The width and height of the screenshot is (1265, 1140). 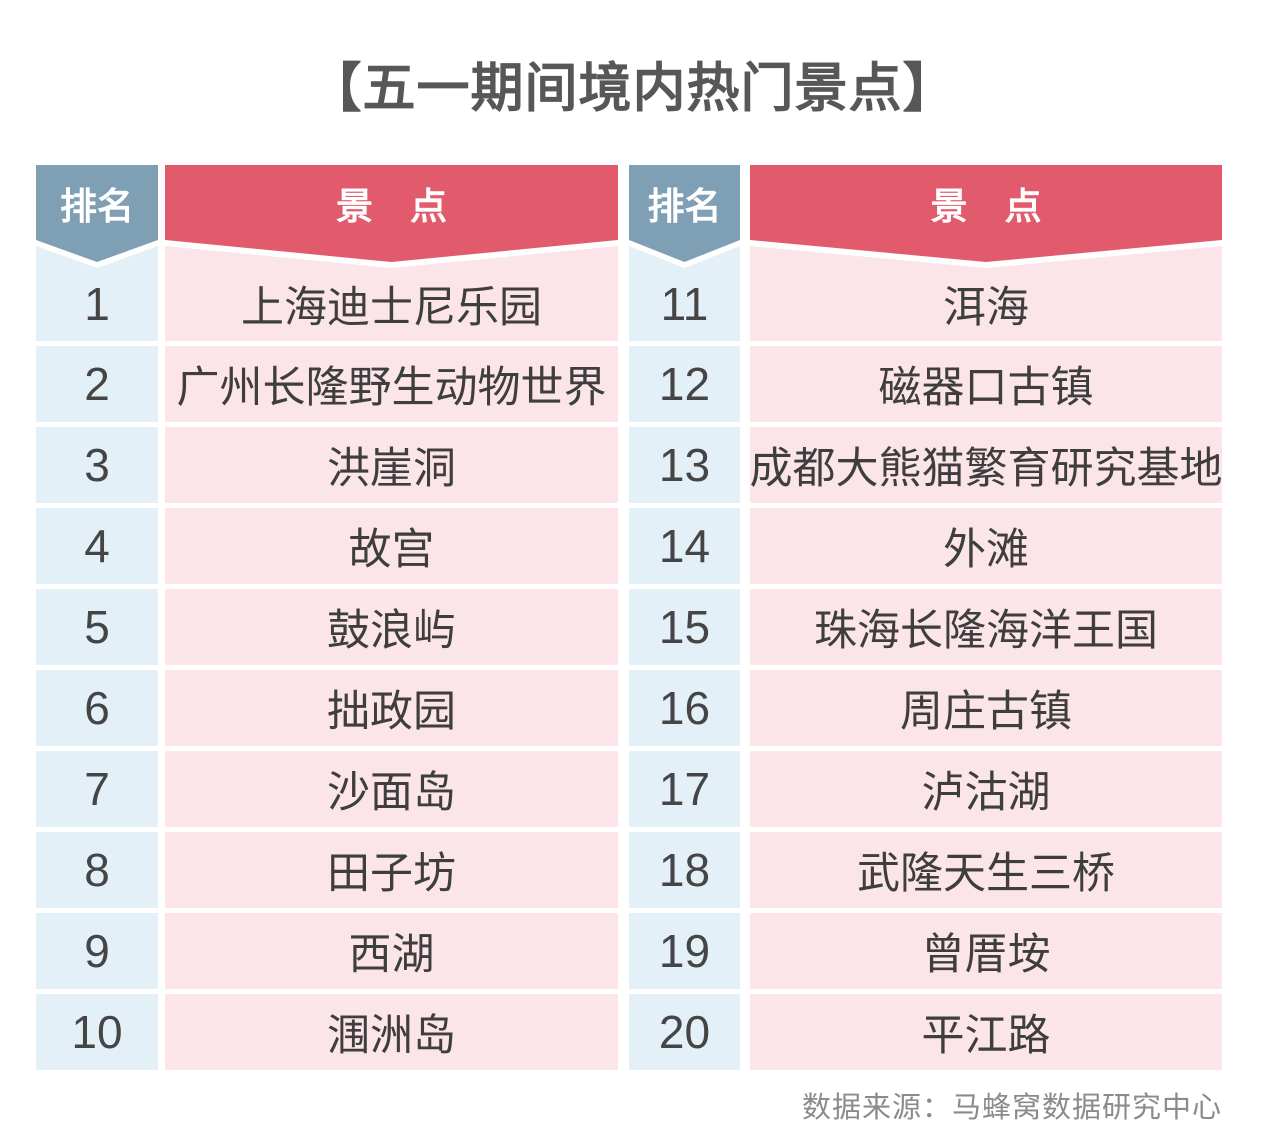 What do you see at coordinates (684, 384) in the screenshot?
I see `rank-cell: 12` at bounding box center [684, 384].